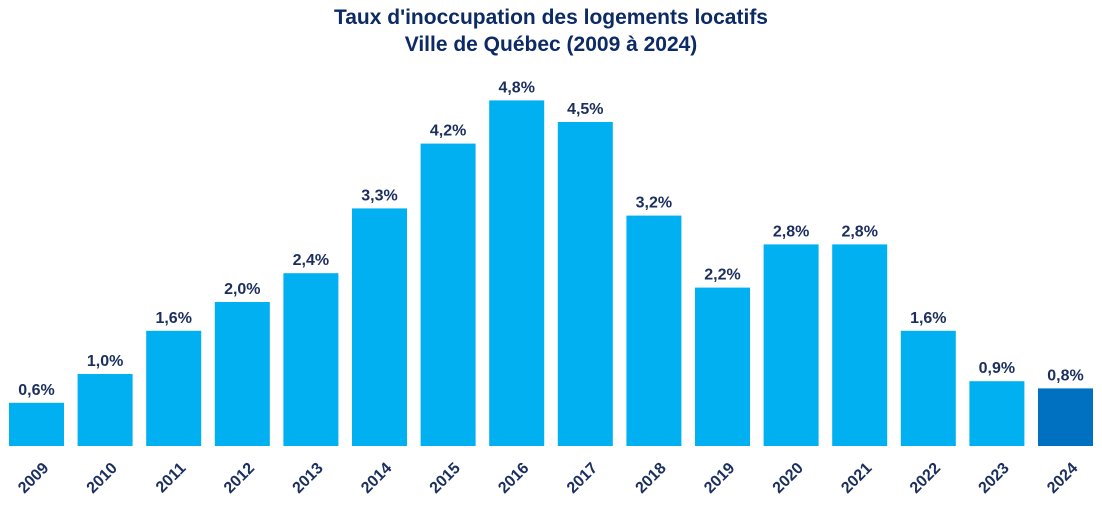 This screenshot has width=1102, height=521. What do you see at coordinates (173, 318) in the screenshot?
I see `data-label-2011: 1,6%` at bounding box center [173, 318].